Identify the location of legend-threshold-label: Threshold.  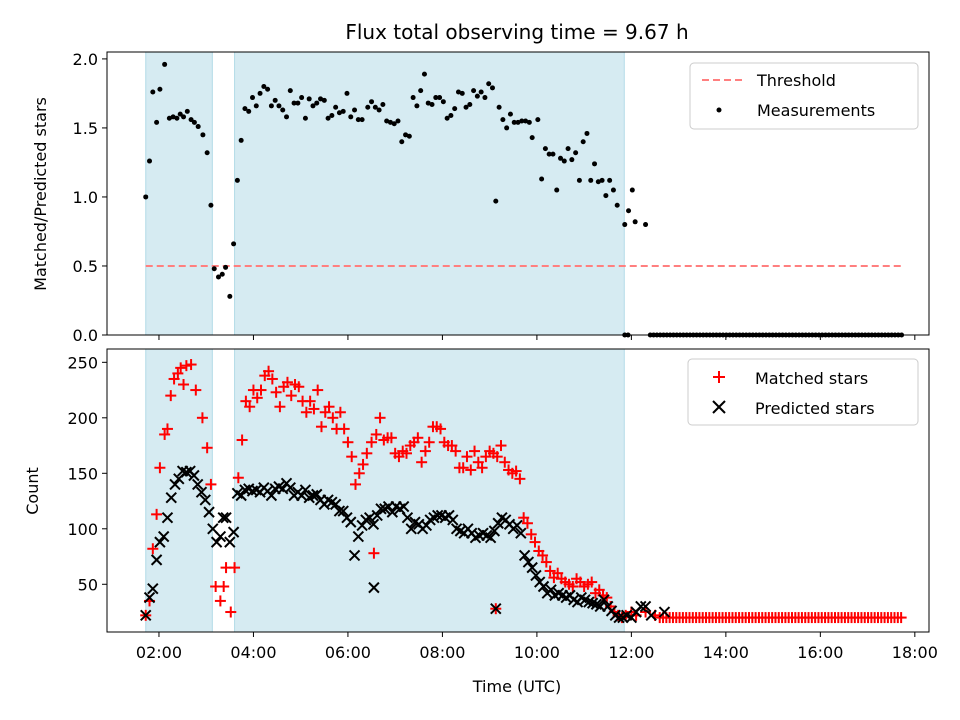
(796, 80).